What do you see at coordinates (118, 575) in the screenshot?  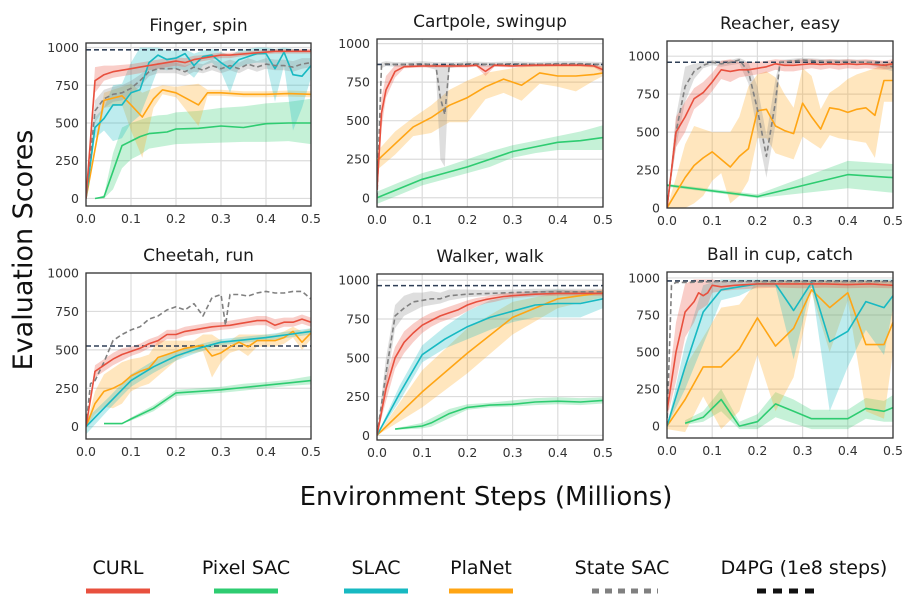 I see `legend-item-curl: CURL` at bounding box center [118, 575].